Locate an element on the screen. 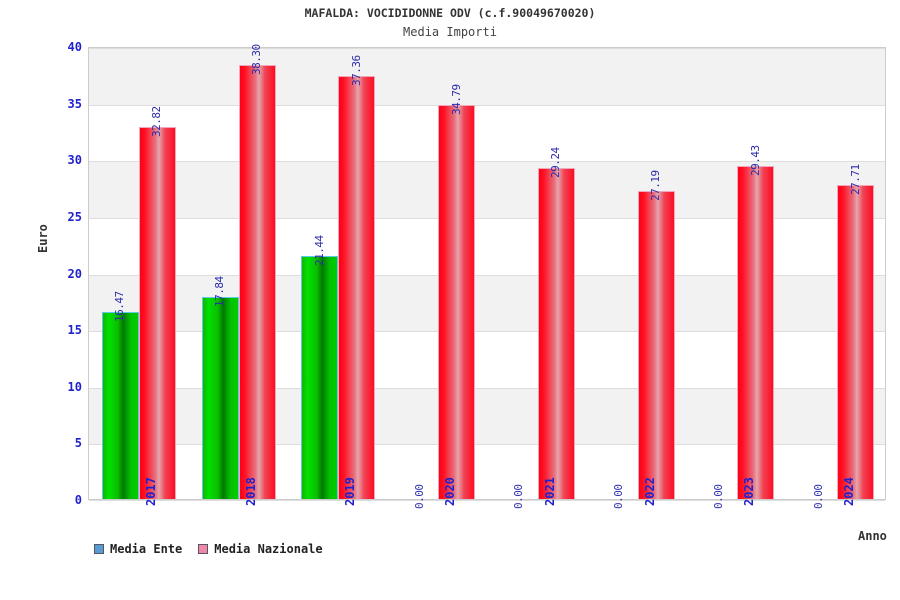 The image size is (900, 600). bar-value-label: 37.36 is located at coordinates (356, 70).